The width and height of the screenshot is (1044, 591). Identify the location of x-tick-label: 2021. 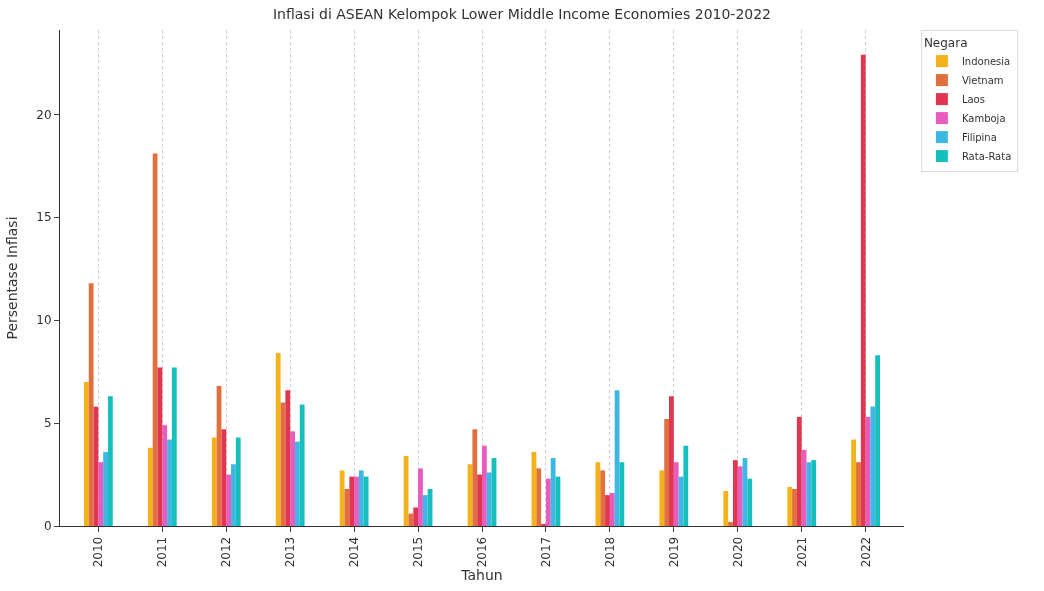
(801, 552).